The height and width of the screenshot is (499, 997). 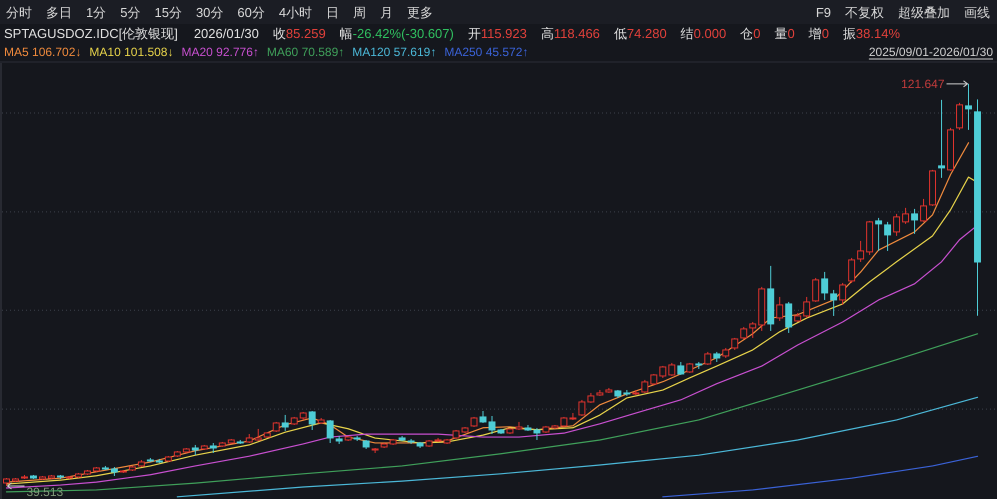 I want to click on note: 121.647, so click(x=934, y=83).